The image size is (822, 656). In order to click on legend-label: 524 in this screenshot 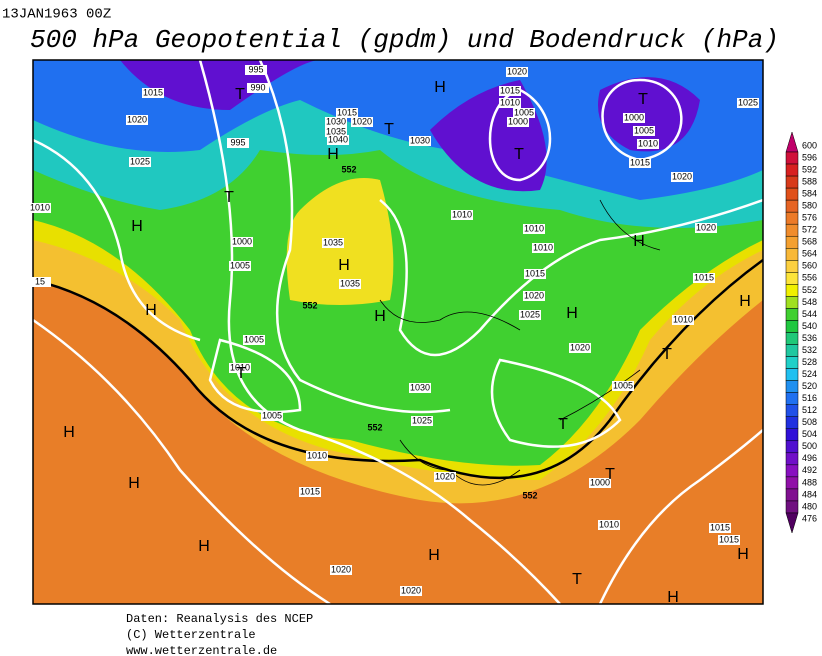, I will do `click(809, 374)`.